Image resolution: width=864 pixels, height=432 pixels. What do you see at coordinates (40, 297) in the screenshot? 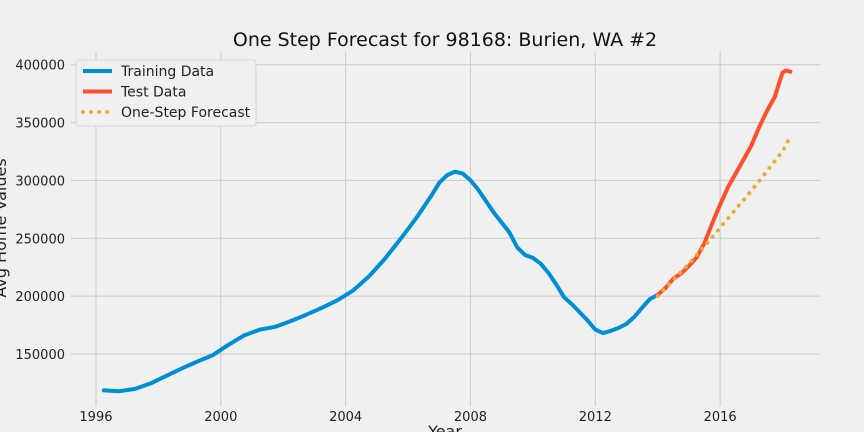
I see `y-tick-label: 200000` at bounding box center [40, 297].